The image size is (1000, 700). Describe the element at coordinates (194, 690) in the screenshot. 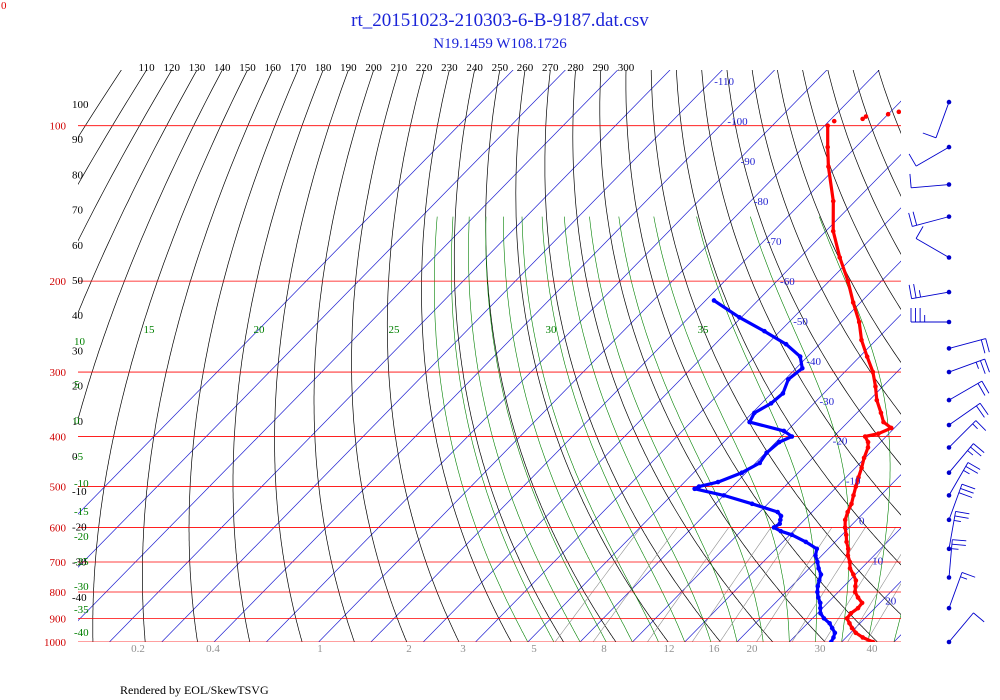

I see `footer-credit: Rendered by EOL/SkewTSVG` at that location.